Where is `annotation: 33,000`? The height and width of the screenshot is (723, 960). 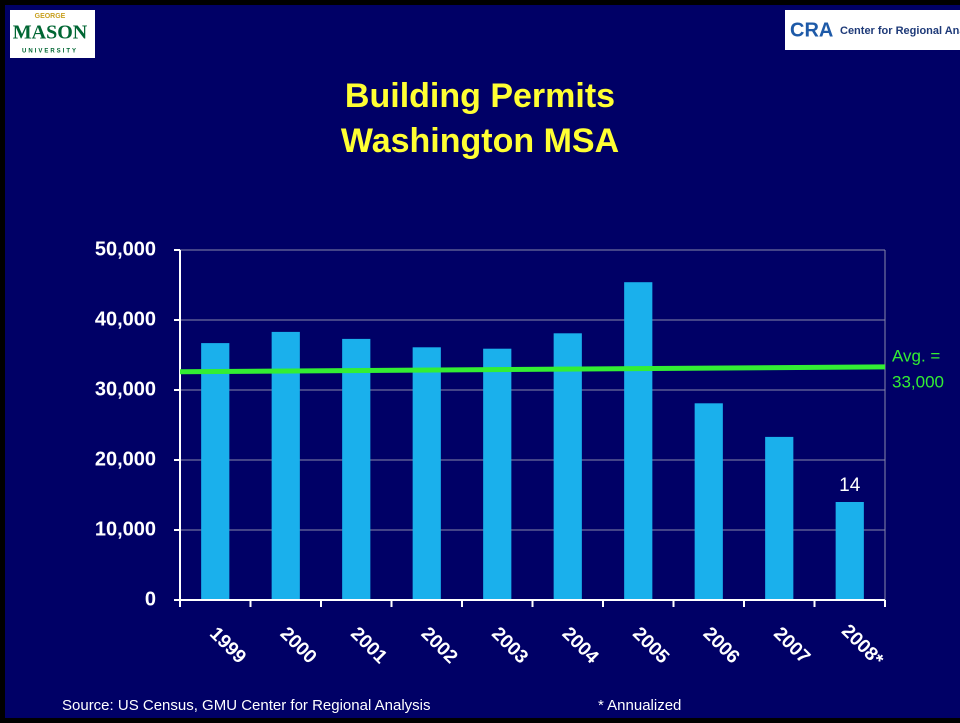 annotation: 33,000 is located at coordinates (918, 381).